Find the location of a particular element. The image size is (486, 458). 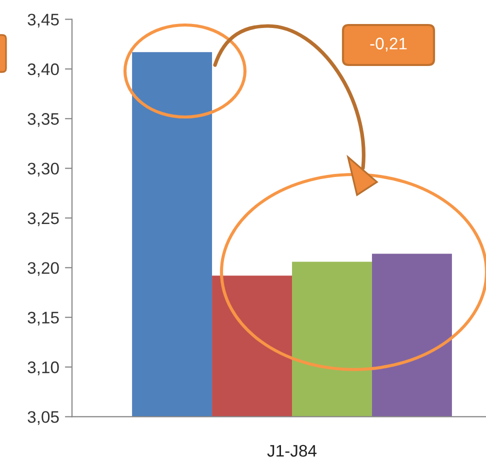

y-tick-label: 3,15 is located at coordinates (43, 319).